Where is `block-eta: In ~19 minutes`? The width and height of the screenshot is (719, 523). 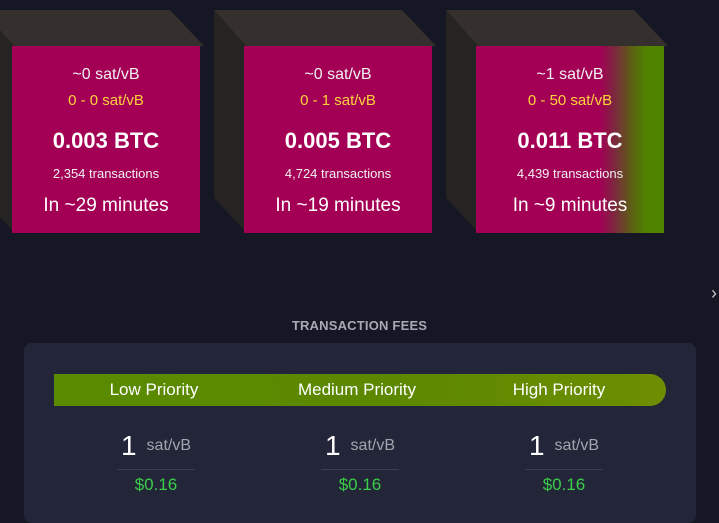
block-eta: In ~19 minutes is located at coordinates (338, 205).